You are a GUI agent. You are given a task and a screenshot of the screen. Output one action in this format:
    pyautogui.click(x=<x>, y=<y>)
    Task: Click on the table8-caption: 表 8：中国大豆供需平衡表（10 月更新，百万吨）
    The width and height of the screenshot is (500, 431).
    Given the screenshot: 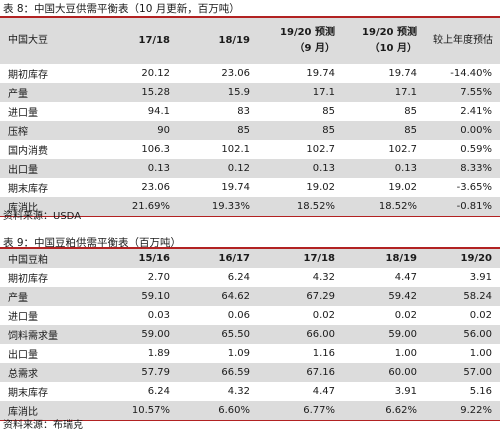 What is the action you would take?
    pyautogui.click(x=121, y=9)
    